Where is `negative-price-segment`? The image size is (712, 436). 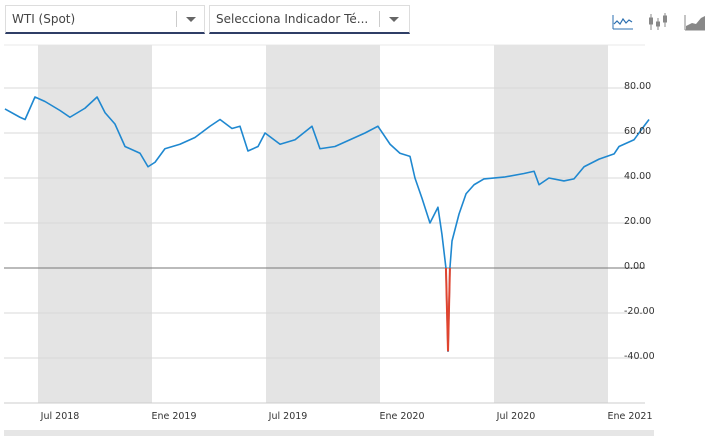 negative-price-segment is located at coordinates (449, 309).